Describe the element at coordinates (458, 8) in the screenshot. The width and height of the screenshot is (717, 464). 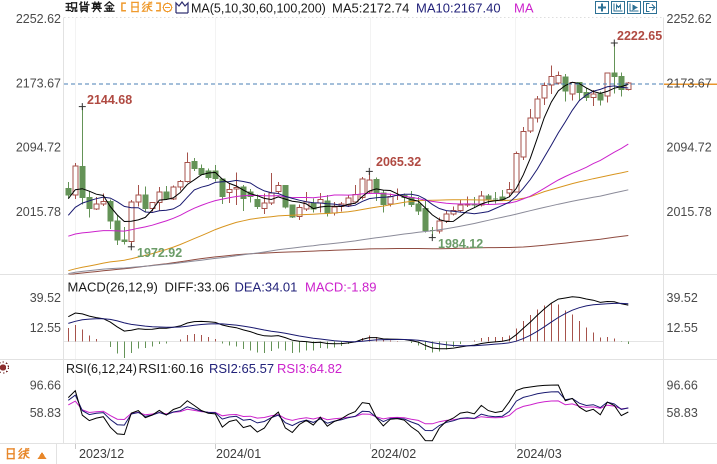
I see `svg-text: MA10:2167.40` at that location.